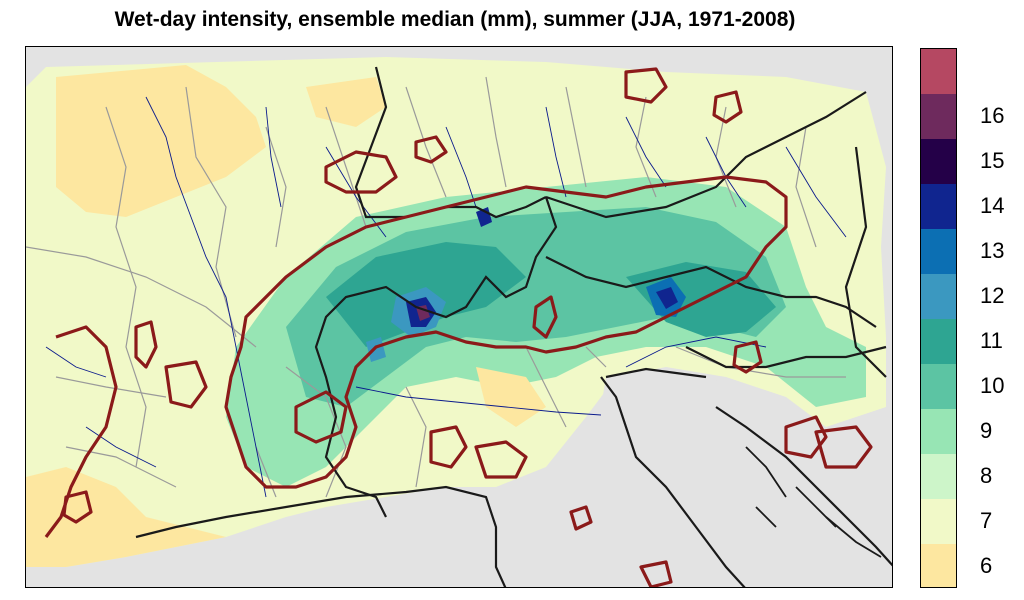  I want to click on legend-label: 10, so click(992, 385).